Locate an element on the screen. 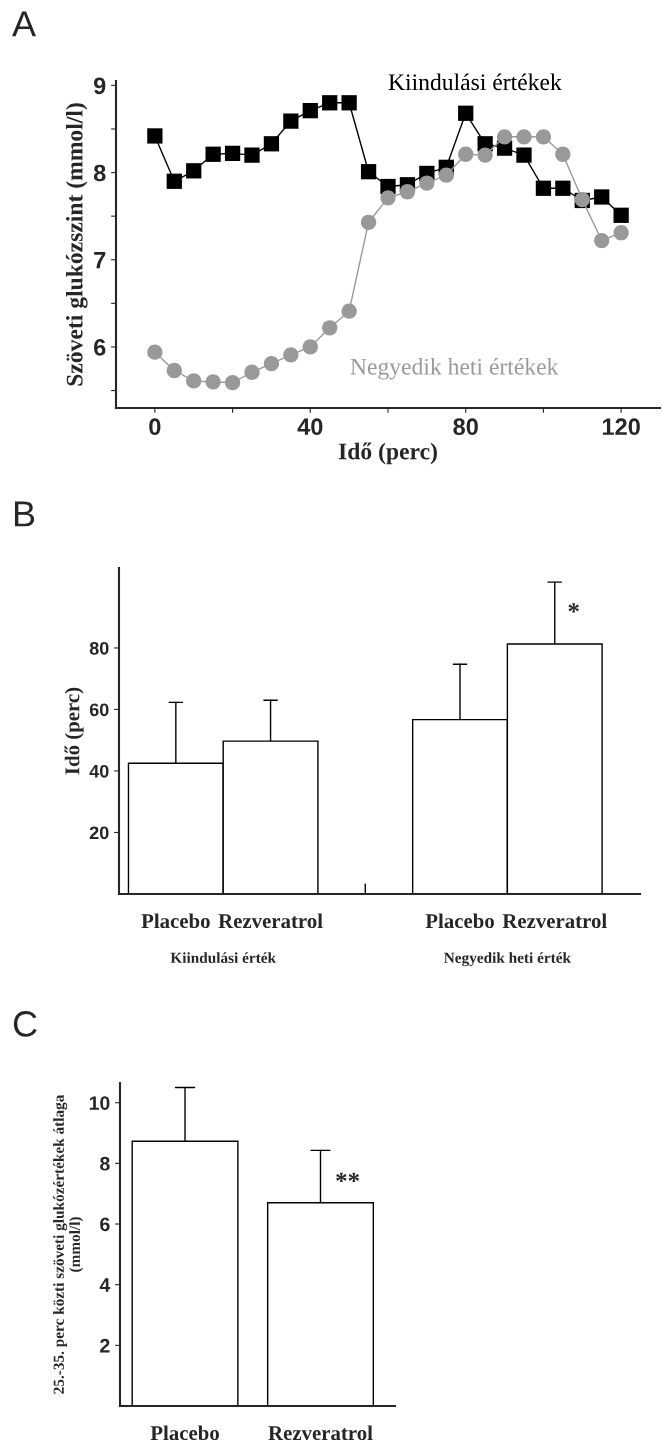 This screenshot has height=1456, width=662. y-axis-title: Idő (perc) is located at coordinates (74, 731).